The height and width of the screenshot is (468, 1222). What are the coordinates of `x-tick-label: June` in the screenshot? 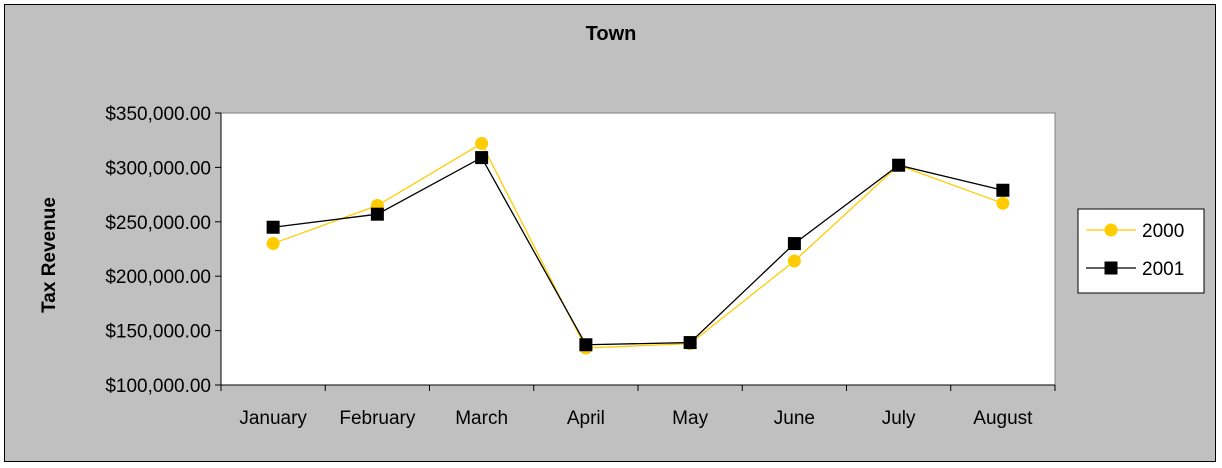 It's located at (794, 418).